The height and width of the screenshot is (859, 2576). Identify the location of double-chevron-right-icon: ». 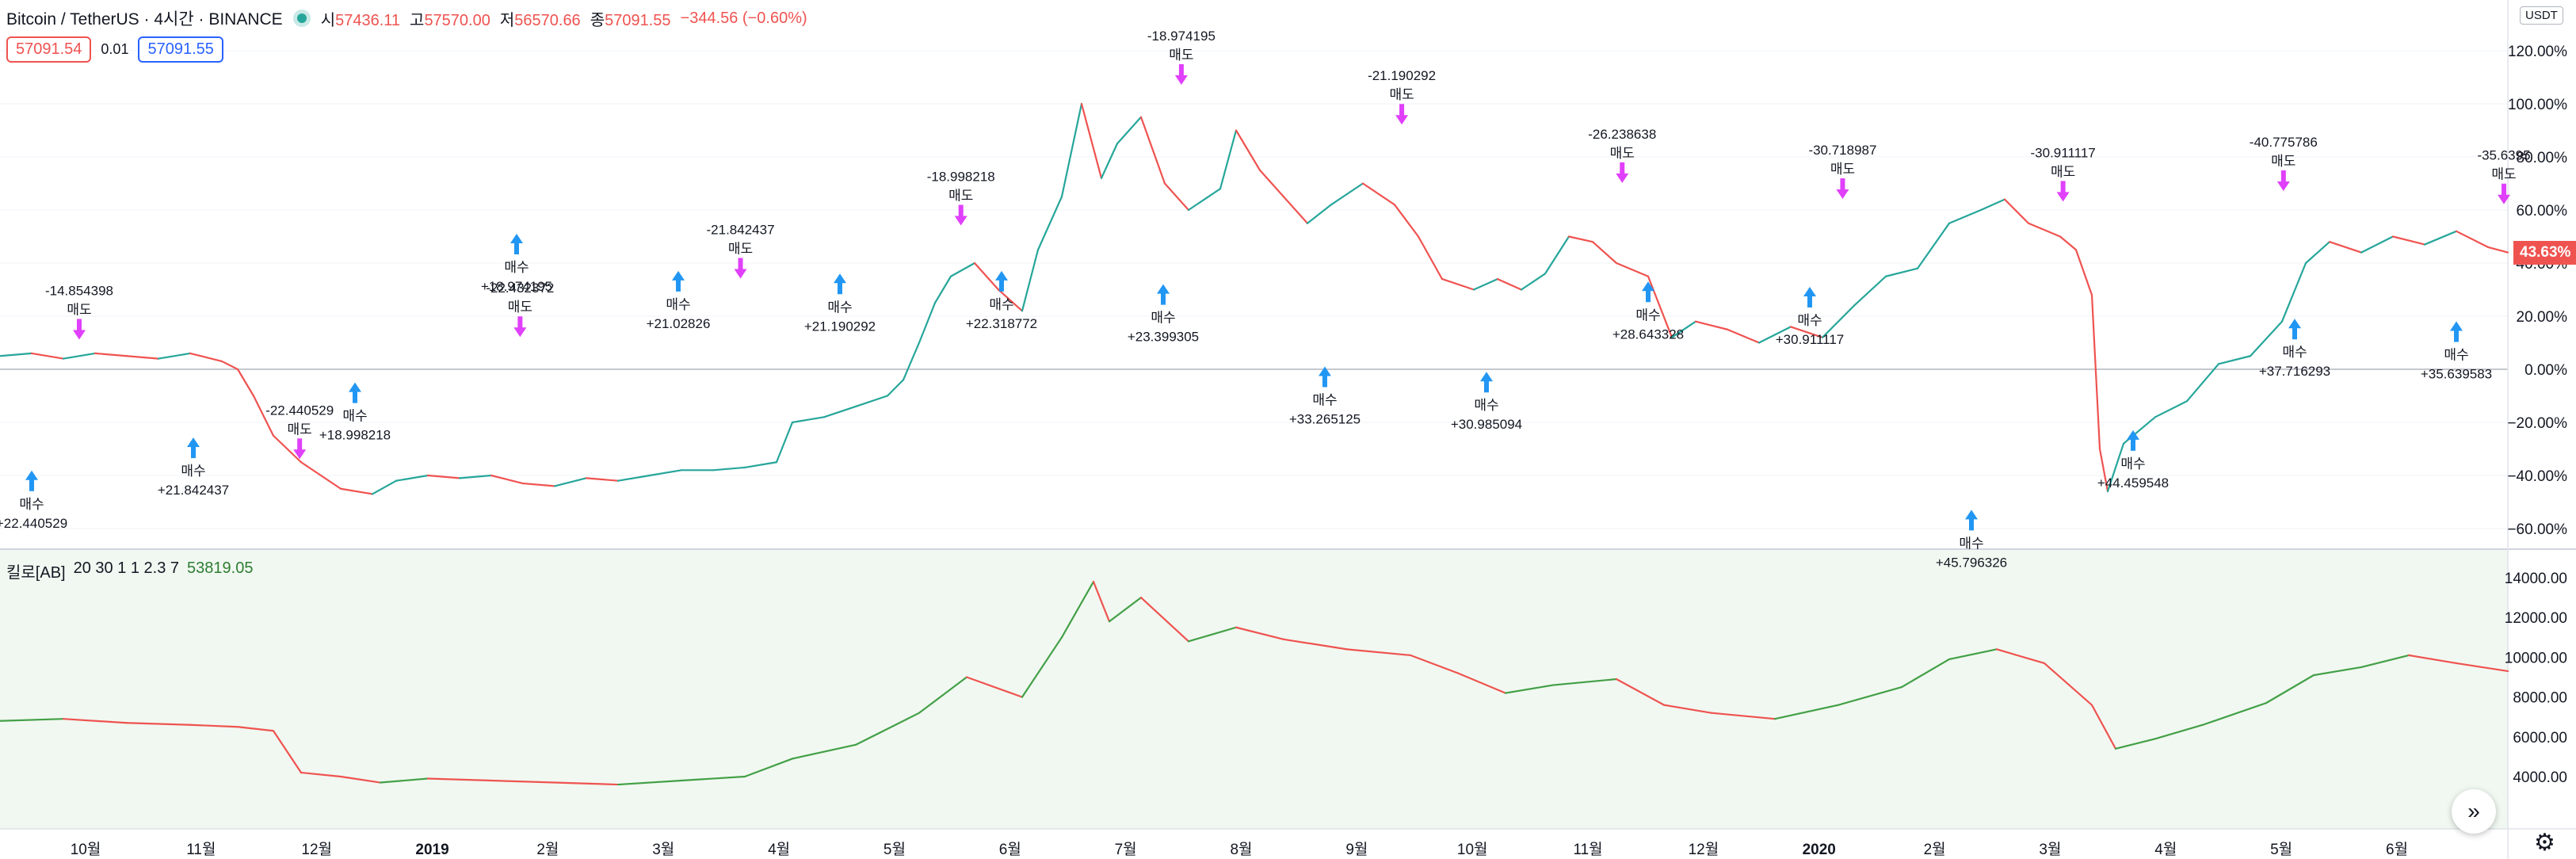
(2473, 811).